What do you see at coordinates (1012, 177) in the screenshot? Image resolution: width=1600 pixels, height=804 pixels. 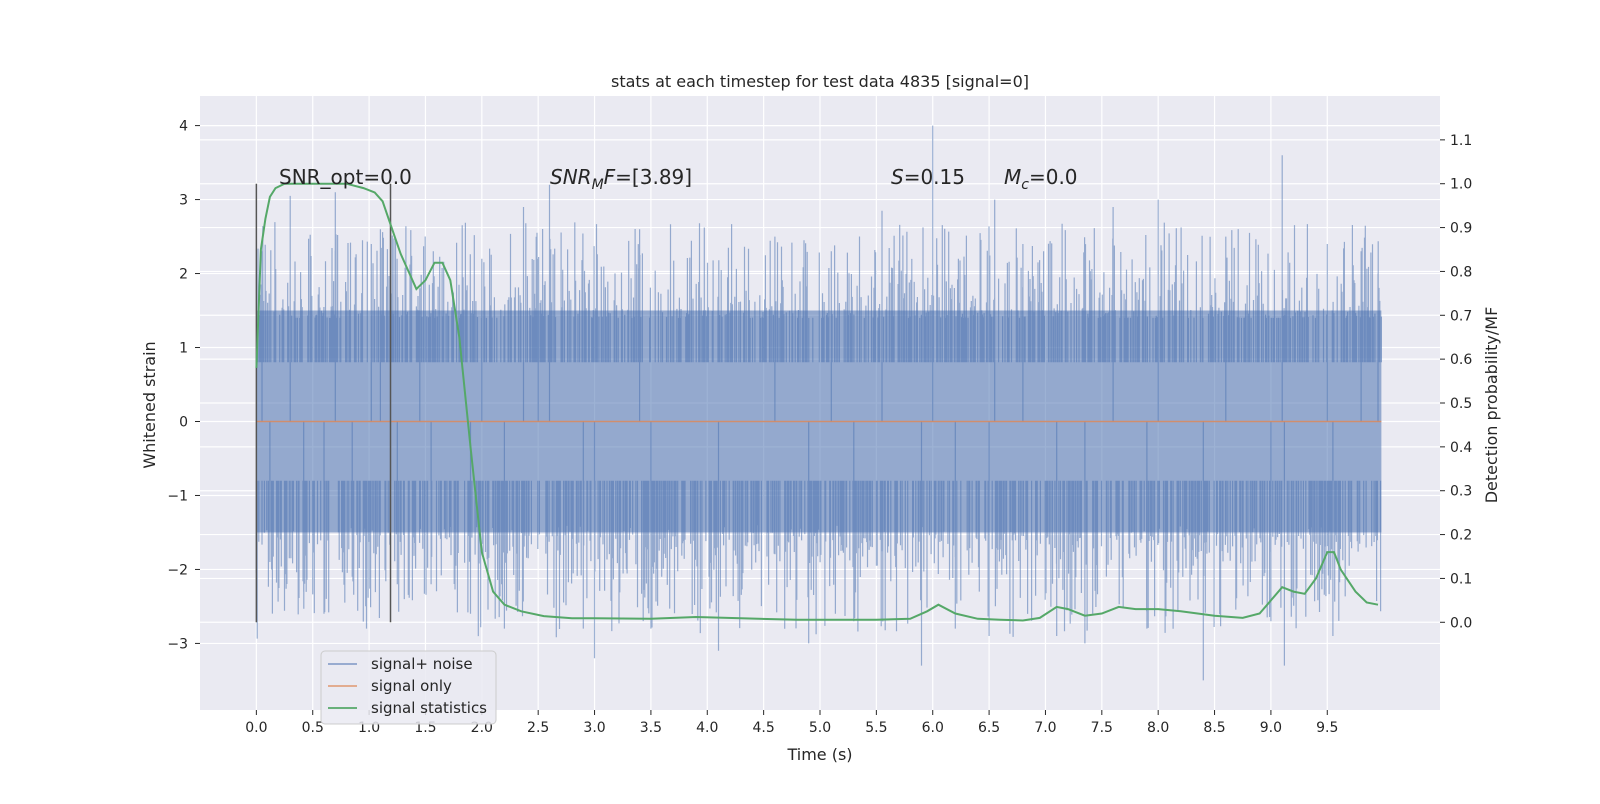 I see `mc-symbol: M` at bounding box center [1012, 177].